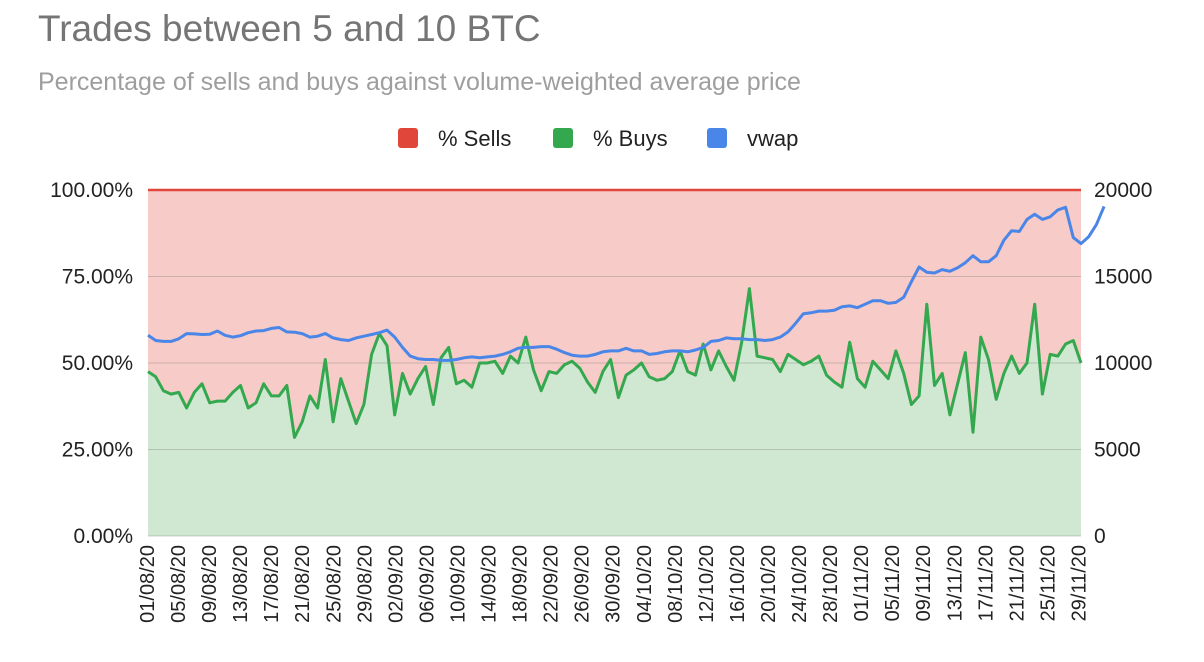 This screenshot has width=1204, height=662. Describe the element at coordinates (924, 583) in the screenshot. I see `x-tick-label: 09/11/20` at that location.